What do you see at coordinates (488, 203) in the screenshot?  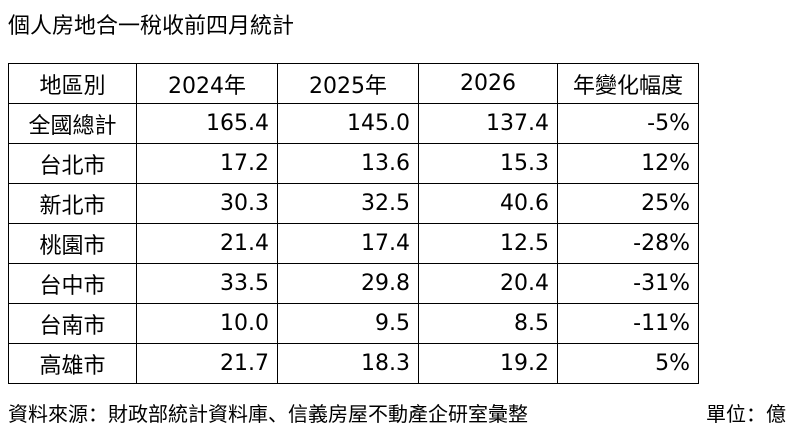 I see `cell-2026: 40.6` at bounding box center [488, 203].